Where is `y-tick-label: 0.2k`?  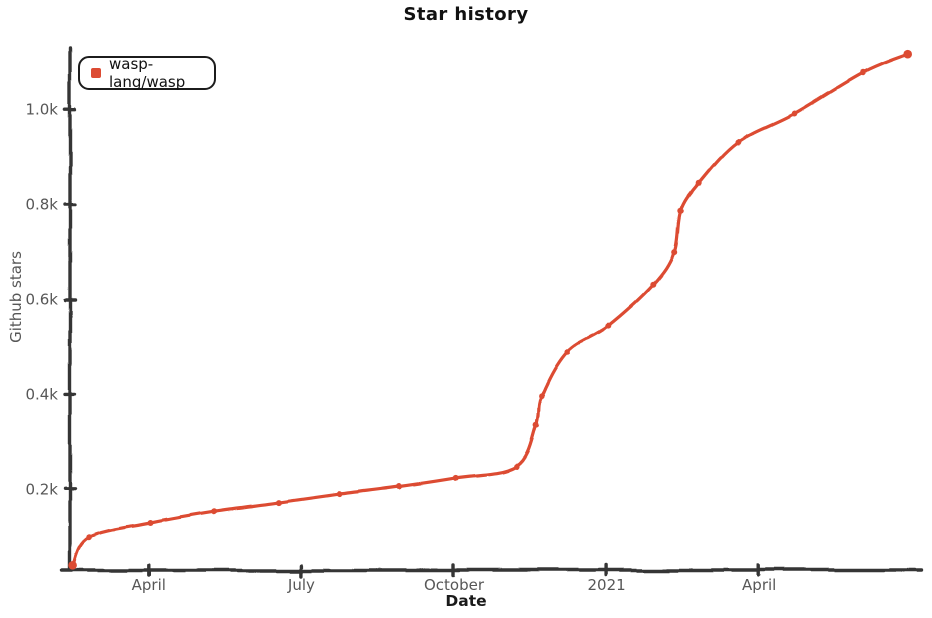 y-tick-label: 0.2k is located at coordinates (41, 489).